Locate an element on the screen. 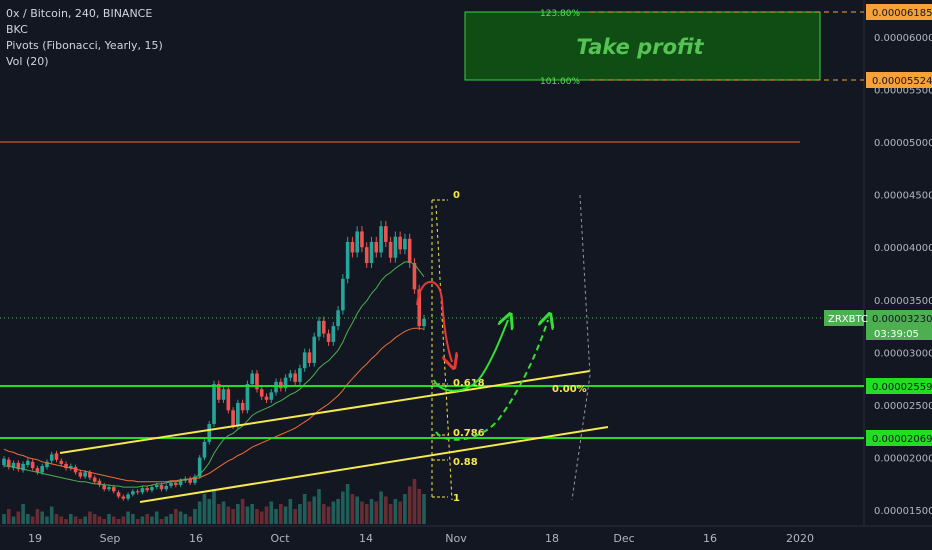 This screenshot has width=932, height=550. ma-slow-line is located at coordinates (214, 405).